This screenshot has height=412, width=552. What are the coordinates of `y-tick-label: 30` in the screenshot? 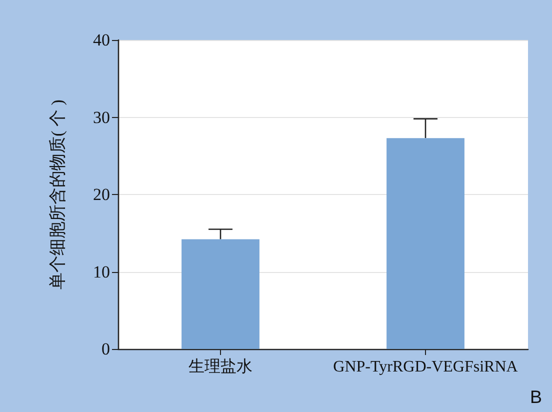 It's located at (101, 117).